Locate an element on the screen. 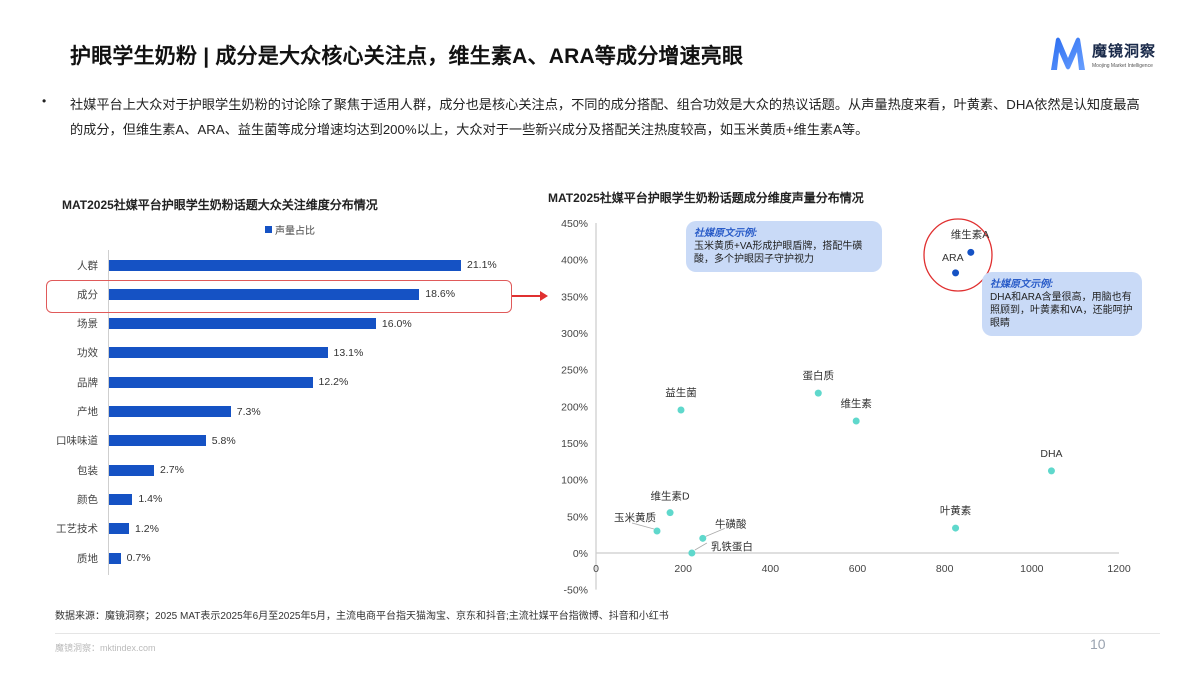 The image size is (1200, 675). bar-value-label: 18.6% is located at coordinates (440, 294).